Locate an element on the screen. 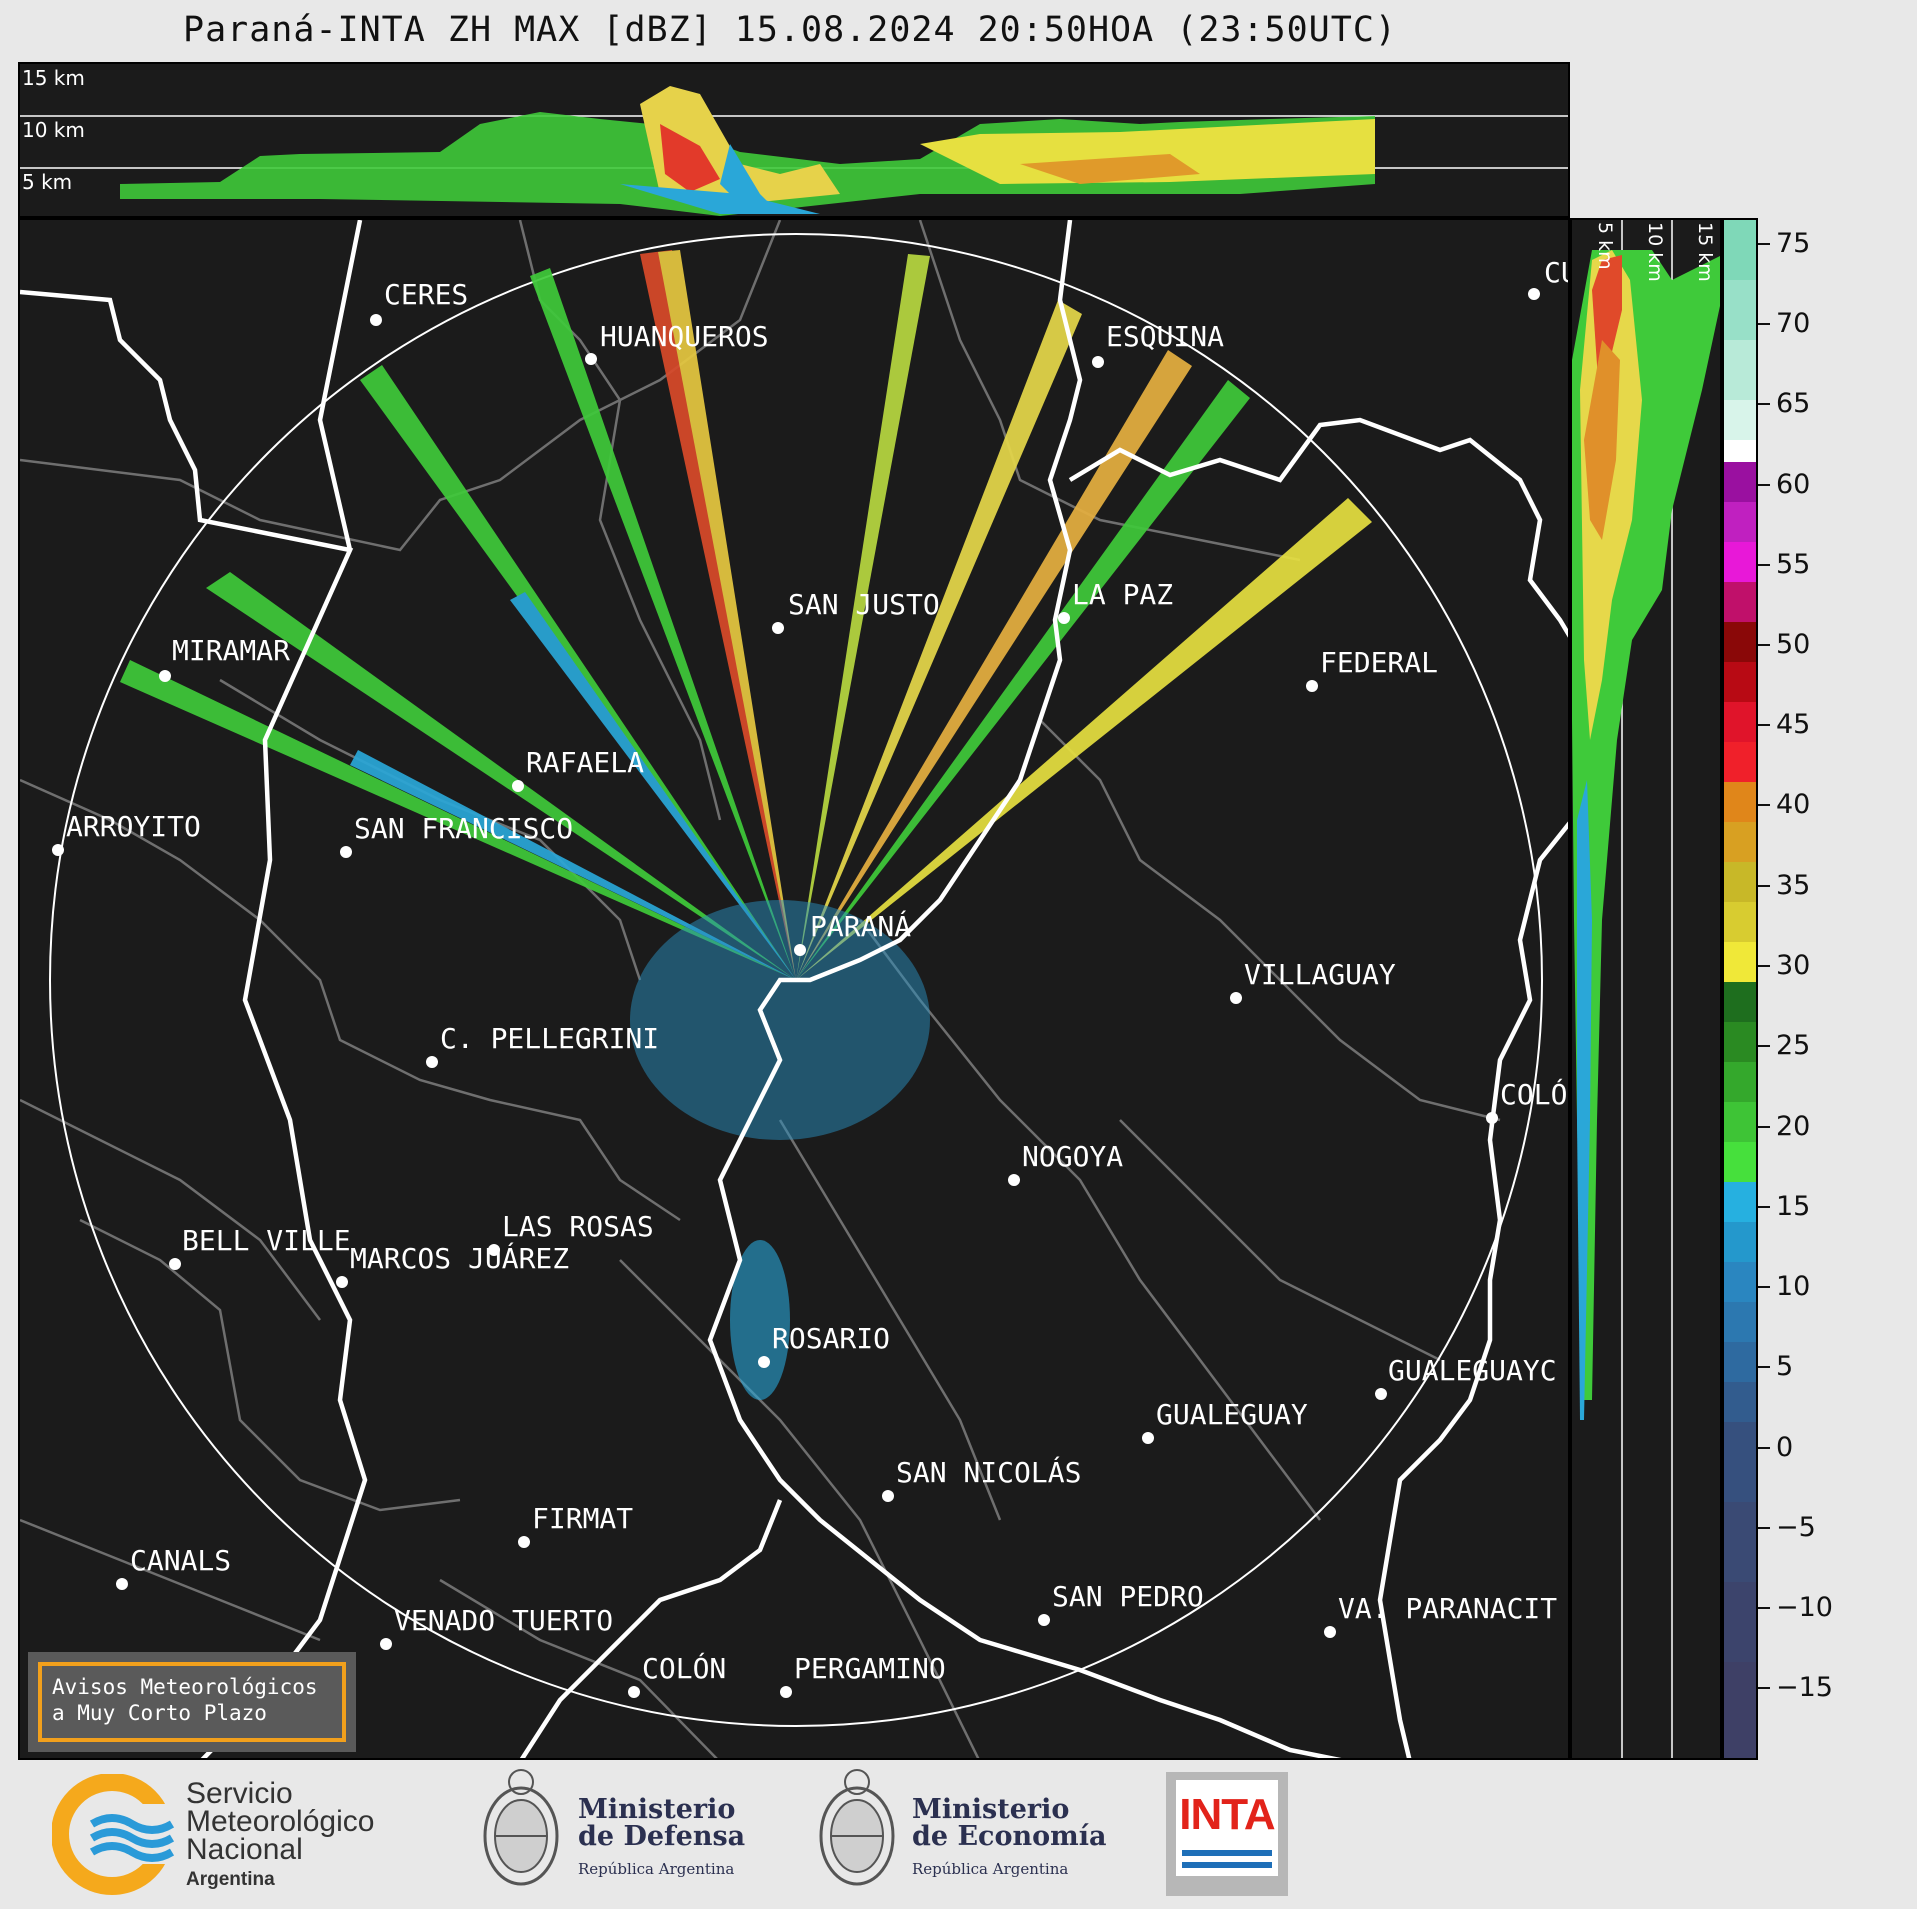 The image size is (1917, 1909). smn-line-2: Meteorológico is located at coordinates (280, 1821).